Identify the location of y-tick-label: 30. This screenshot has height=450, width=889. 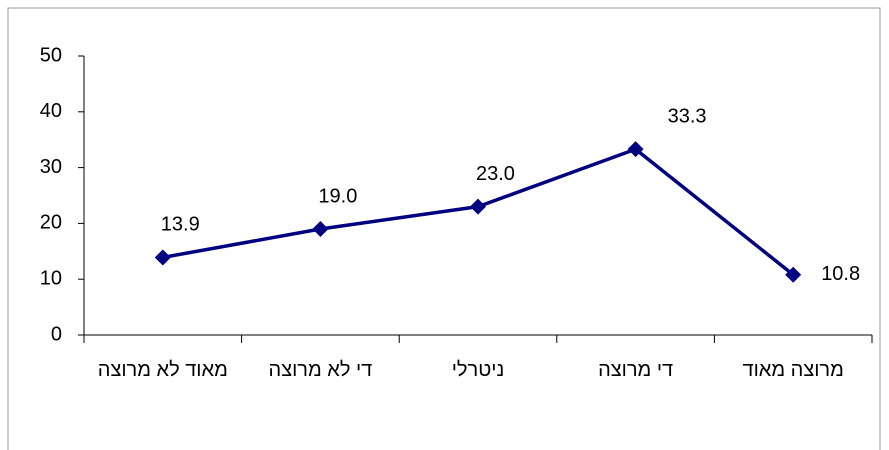
(51, 167).